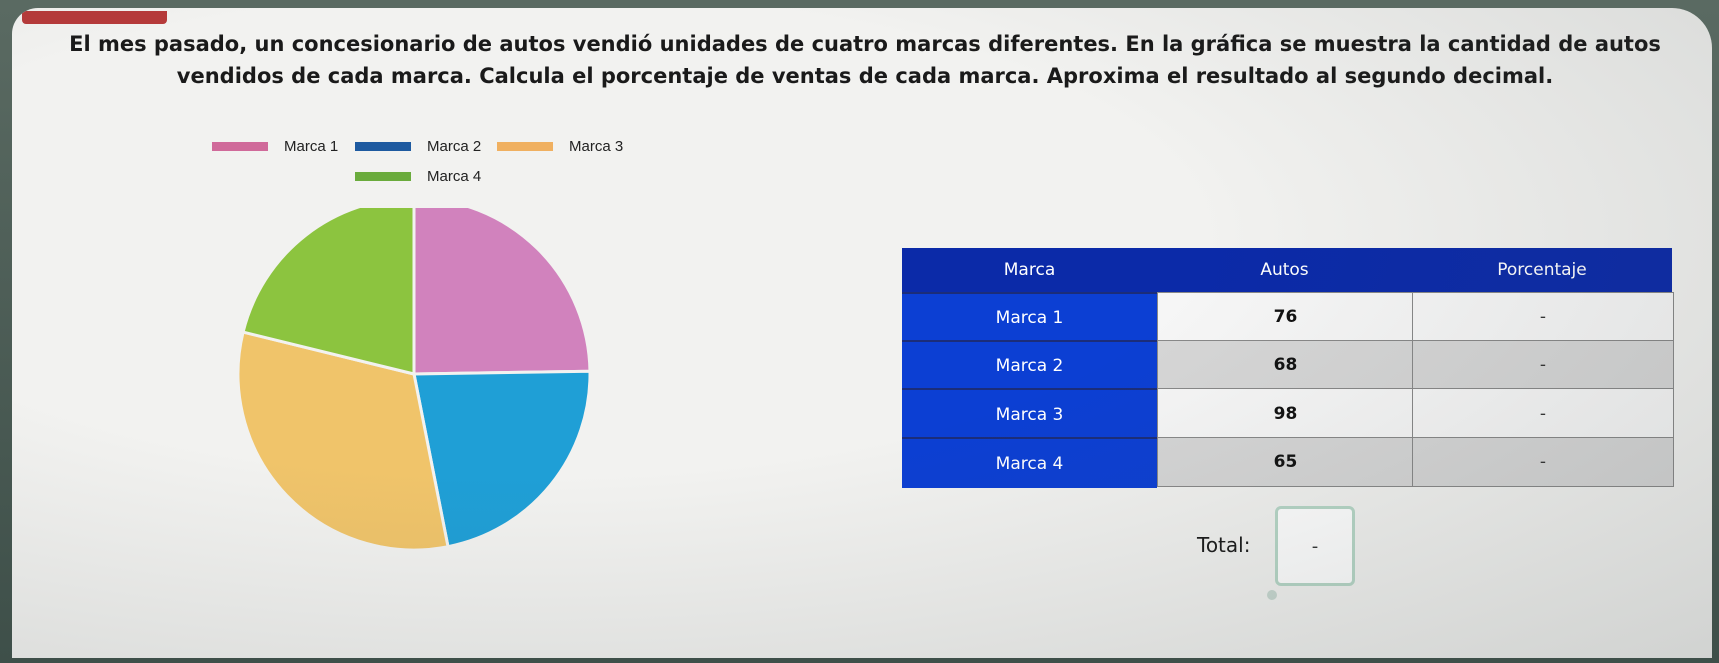 The width and height of the screenshot is (1719, 663). I want to click on autos-cell-1: 76, so click(1285, 316).